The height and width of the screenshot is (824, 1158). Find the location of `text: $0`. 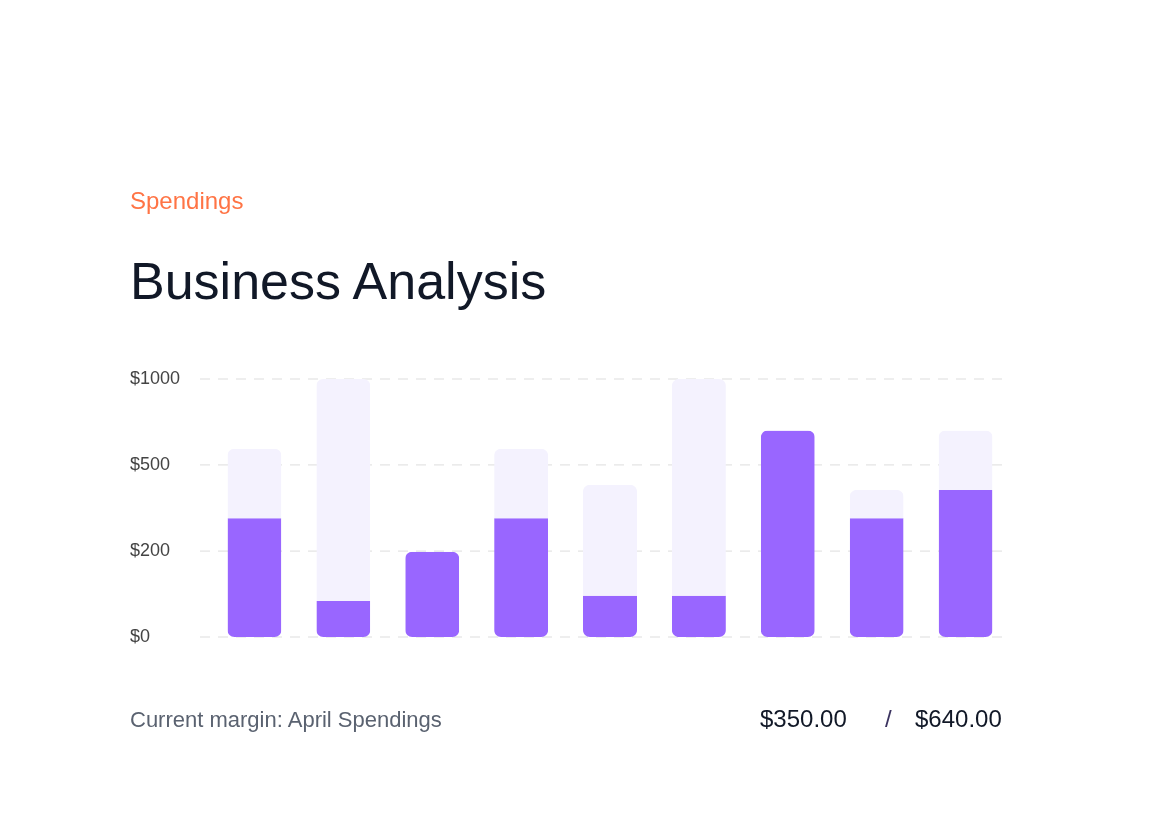

text: $0 is located at coordinates (140, 636).